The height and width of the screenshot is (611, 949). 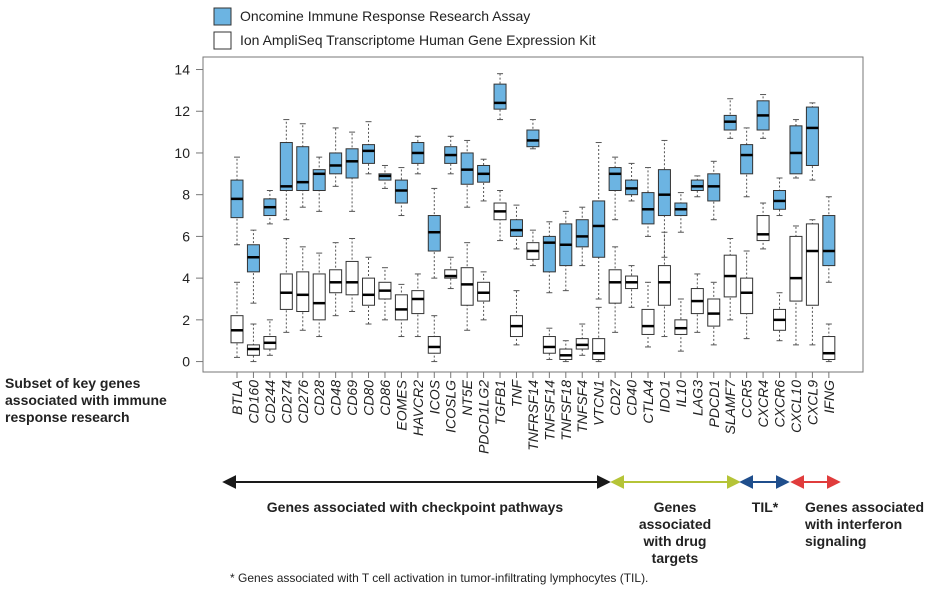 What do you see at coordinates (186, 320) in the screenshot?
I see `y-tick-label: 2` at bounding box center [186, 320].